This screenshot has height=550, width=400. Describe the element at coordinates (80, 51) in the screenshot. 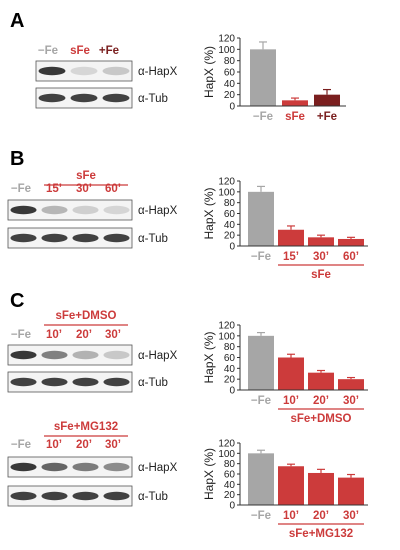

I see `lane-label: sFe` at that location.